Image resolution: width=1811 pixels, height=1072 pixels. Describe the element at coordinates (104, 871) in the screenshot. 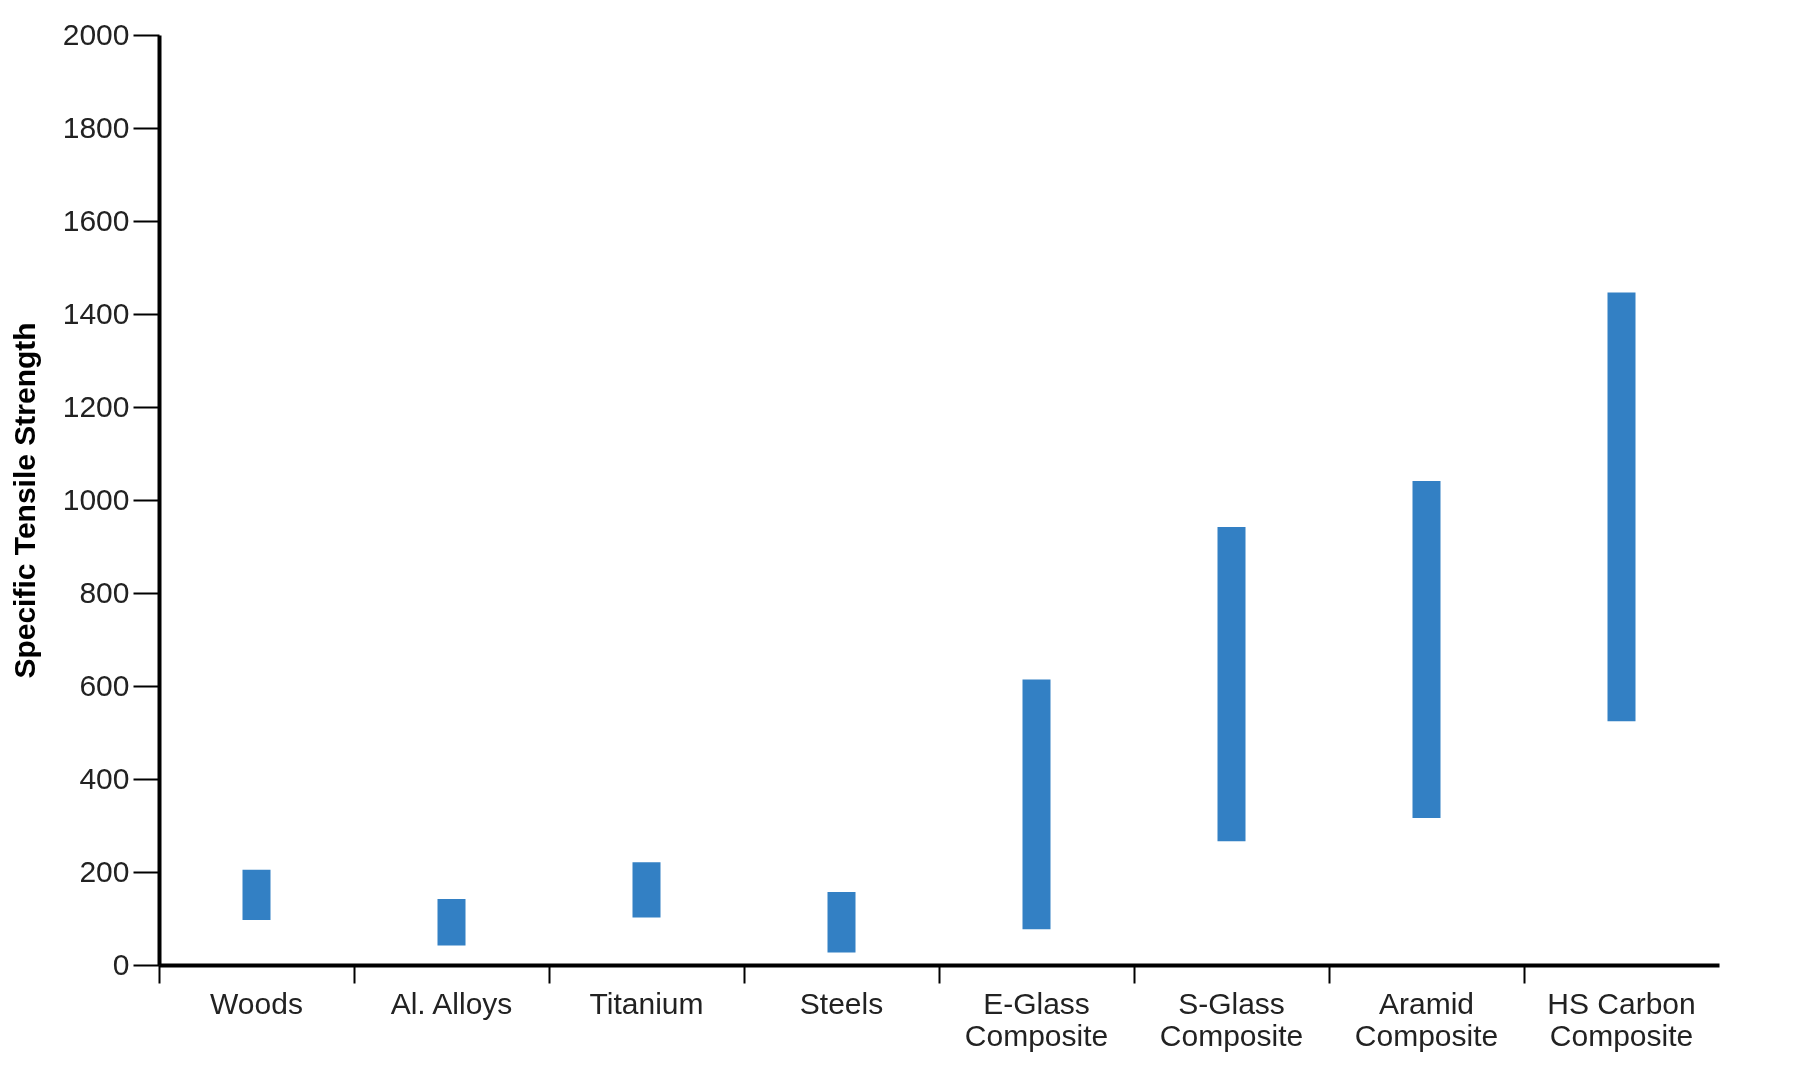

I see `y-tick-label: 200` at that location.